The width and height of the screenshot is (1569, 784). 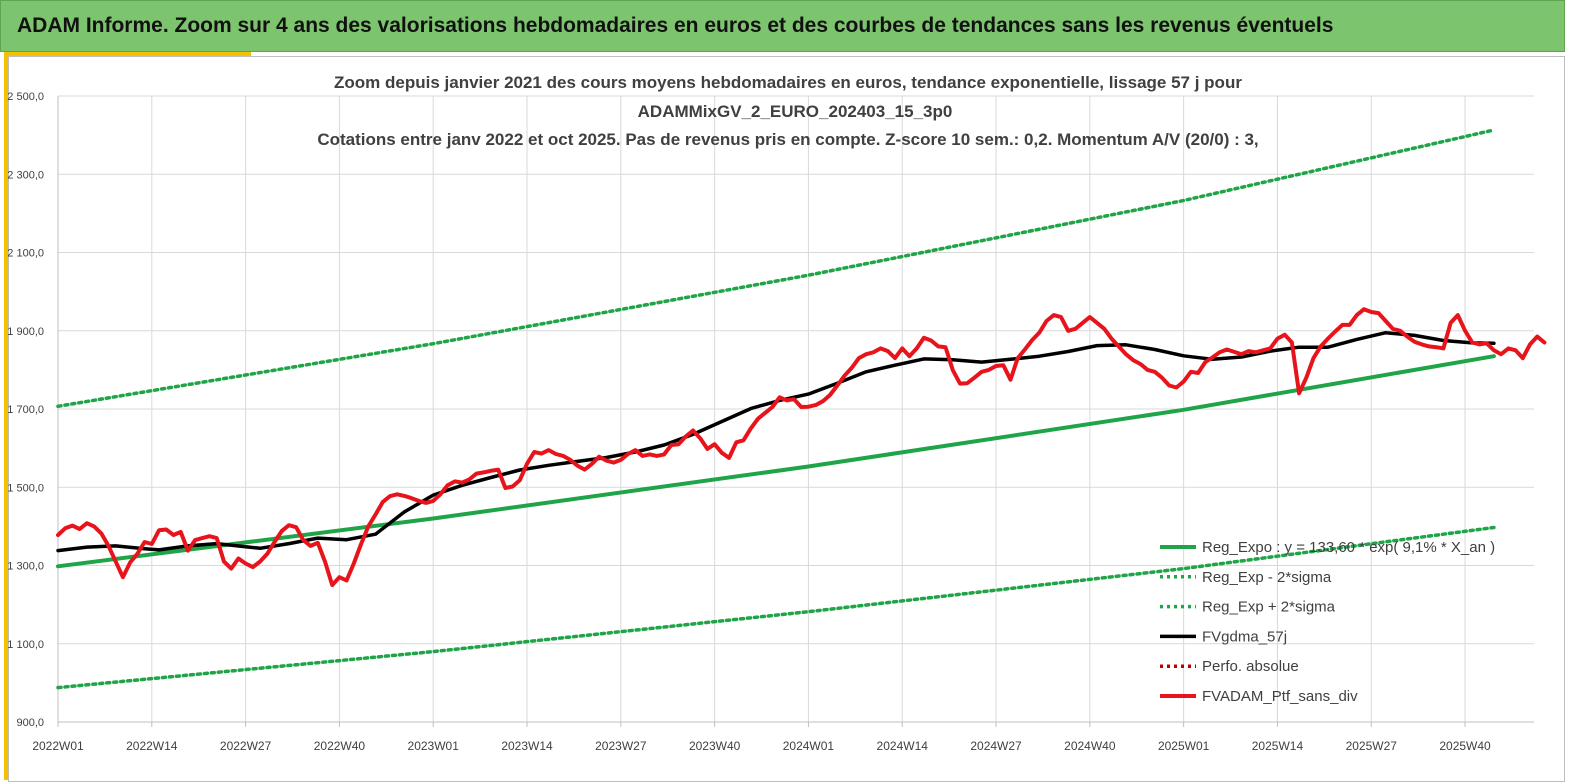 What do you see at coordinates (58, 746) in the screenshot?
I see `x-tick-label: 2022W01` at bounding box center [58, 746].